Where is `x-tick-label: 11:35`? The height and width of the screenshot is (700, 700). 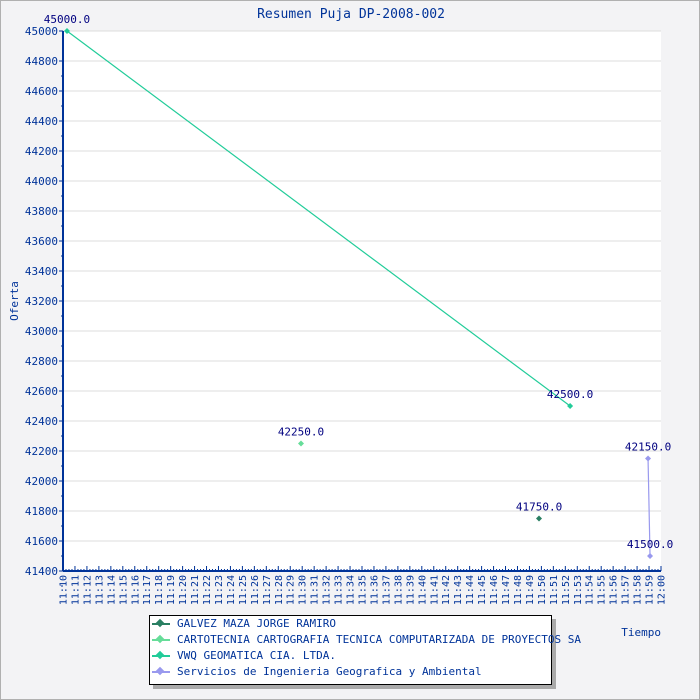 x-tick-label: 11:35 is located at coordinates (363, 590).